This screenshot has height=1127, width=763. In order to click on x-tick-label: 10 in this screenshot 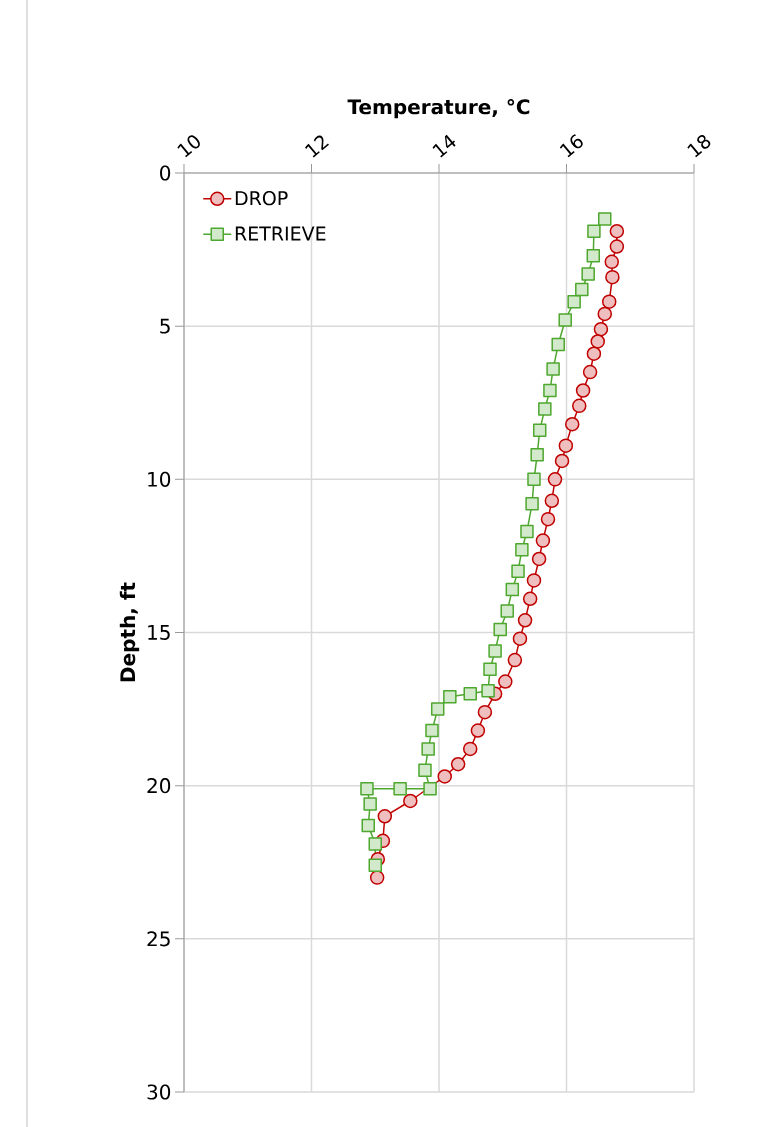, I will do `click(188, 146)`.